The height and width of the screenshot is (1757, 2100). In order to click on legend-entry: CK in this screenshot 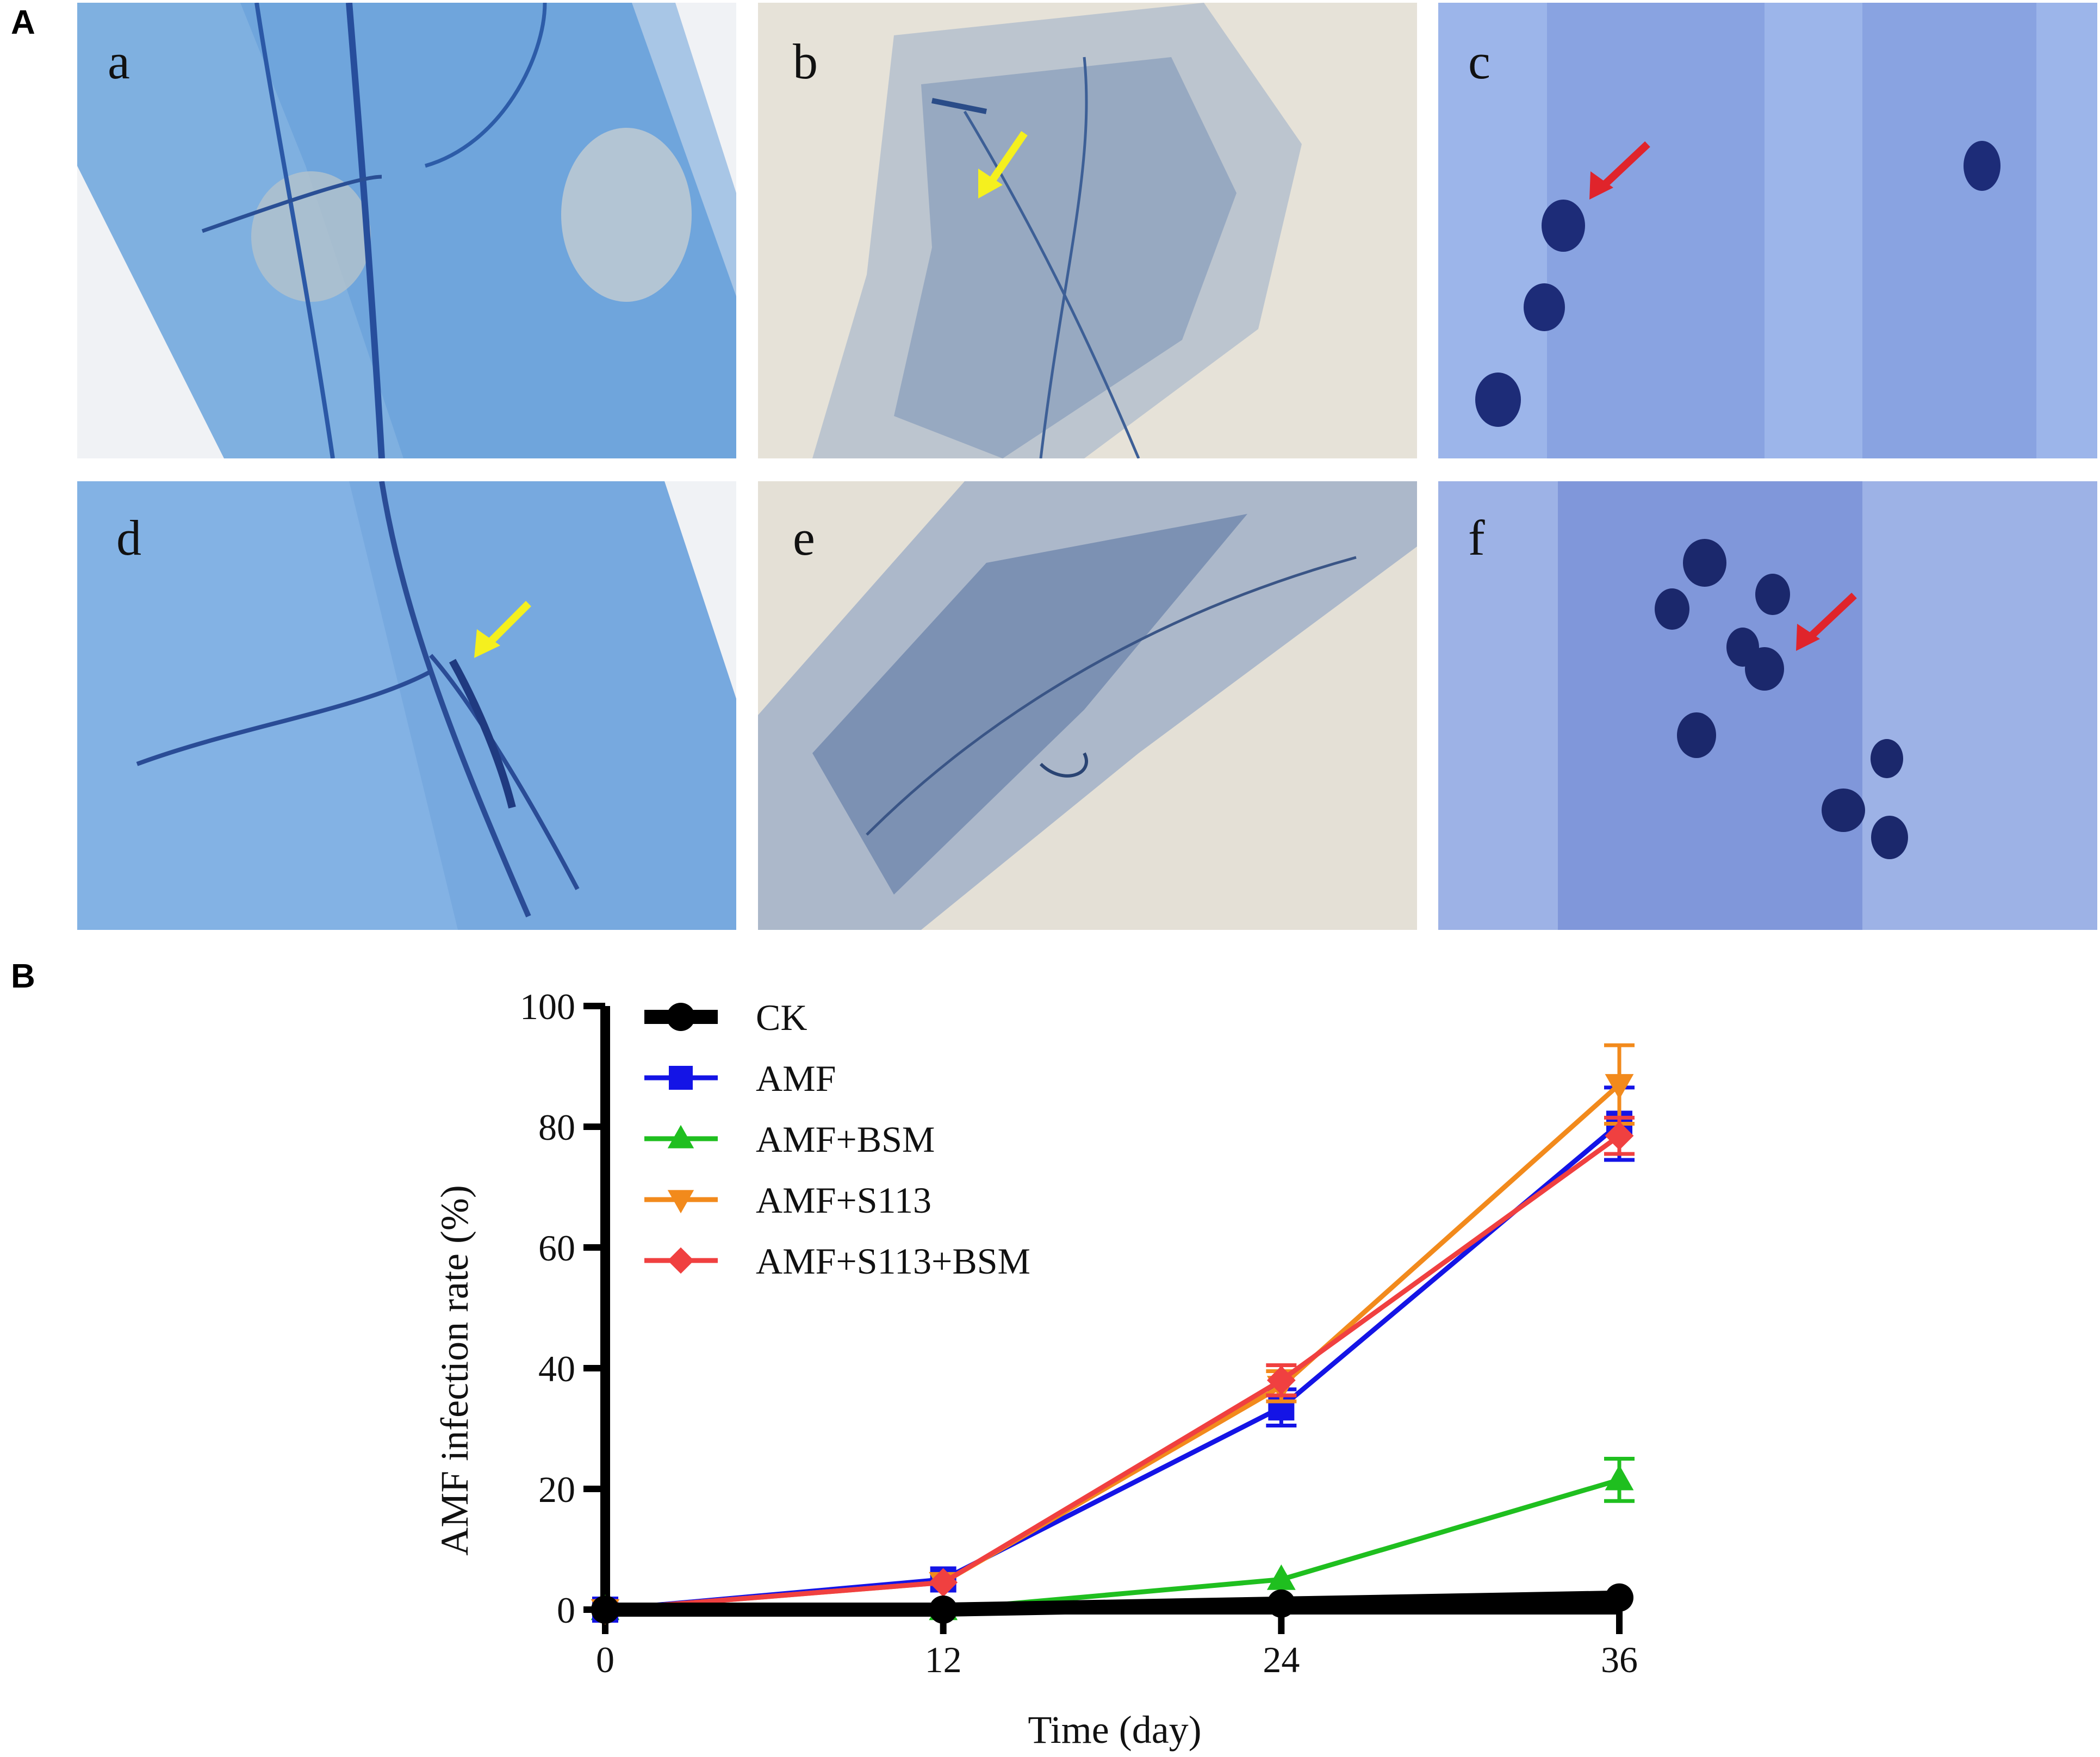, I will do `click(725, 1017)`.